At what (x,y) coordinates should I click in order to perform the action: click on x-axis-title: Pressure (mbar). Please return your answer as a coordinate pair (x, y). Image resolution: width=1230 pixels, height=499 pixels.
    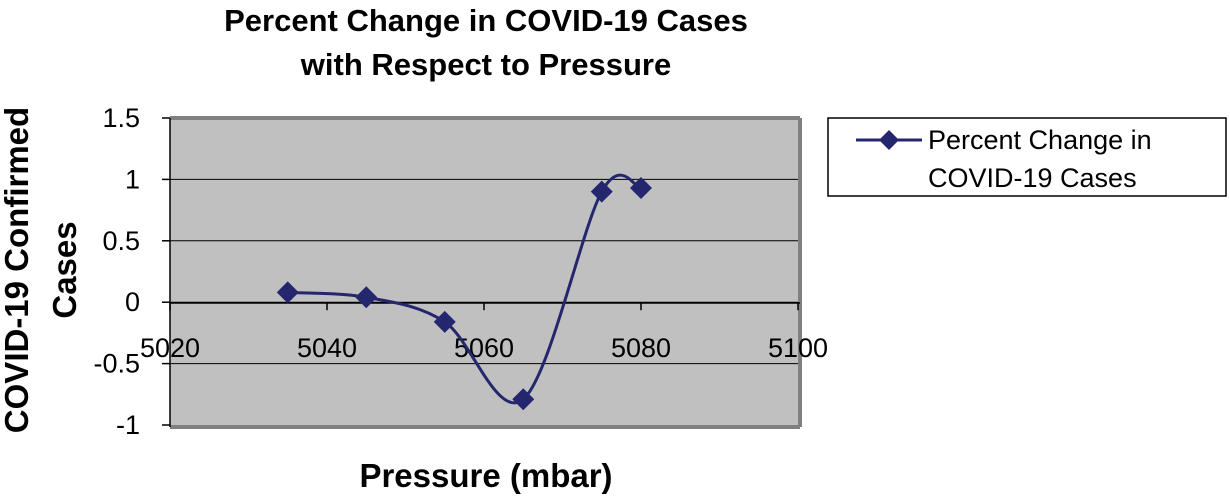
    Looking at the image, I should click on (485, 475).